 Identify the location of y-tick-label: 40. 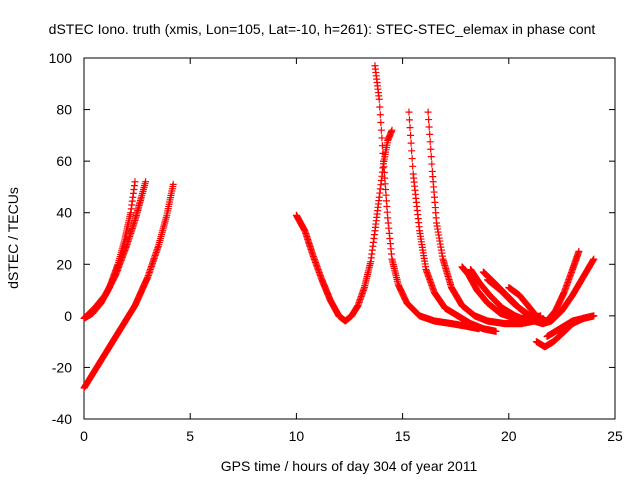
(64, 213).